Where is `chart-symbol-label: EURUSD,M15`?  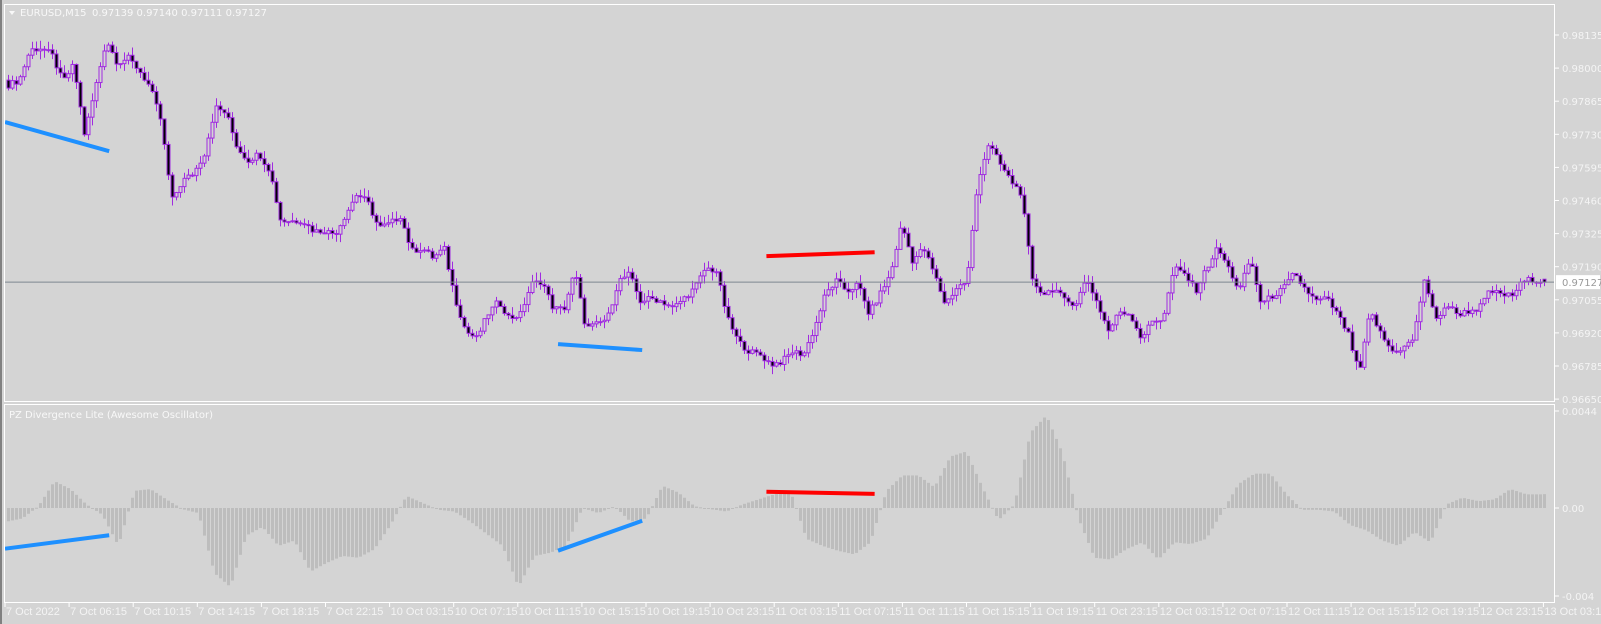
chart-symbol-label: EURUSD,M15 is located at coordinates (53, 13).